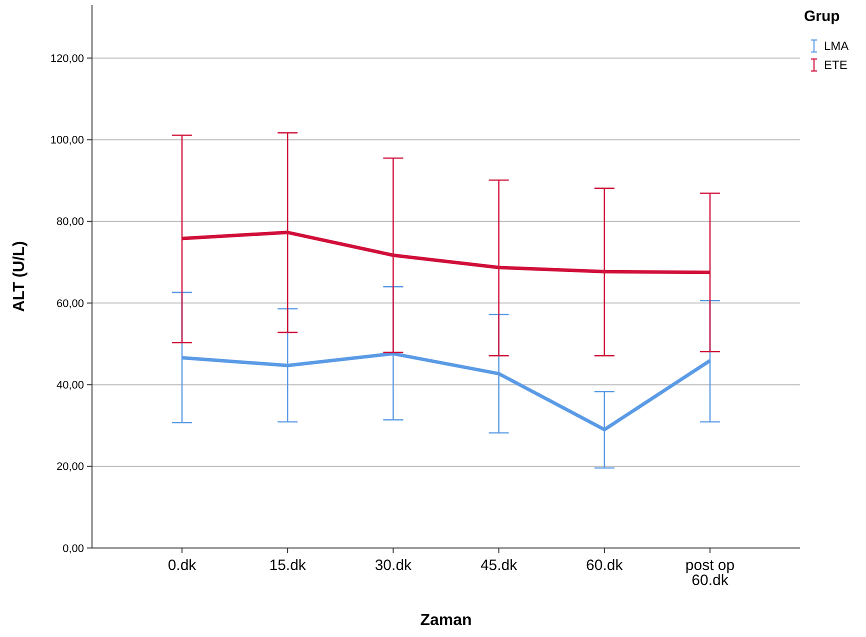  I want to click on y-tick-label: 80,00, so click(70, 222).